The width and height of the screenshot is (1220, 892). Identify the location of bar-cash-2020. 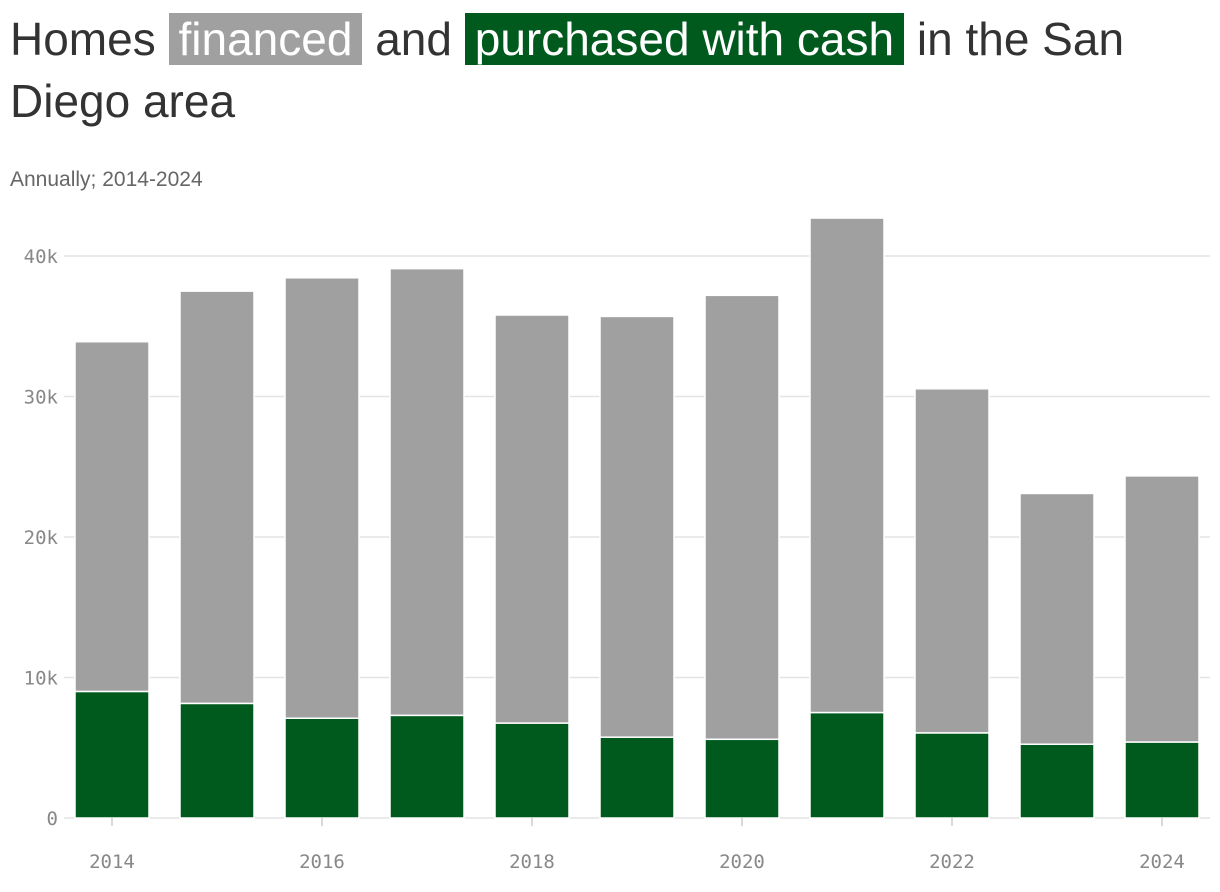
(742, 778).